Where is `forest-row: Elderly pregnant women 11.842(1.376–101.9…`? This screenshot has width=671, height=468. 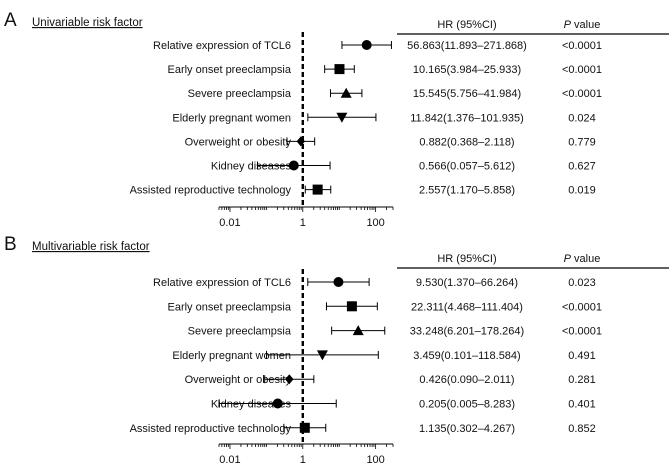 forest-row: Elderly pregnant women 11.842(1.376–101.9… is located at coordinates (383, 118).